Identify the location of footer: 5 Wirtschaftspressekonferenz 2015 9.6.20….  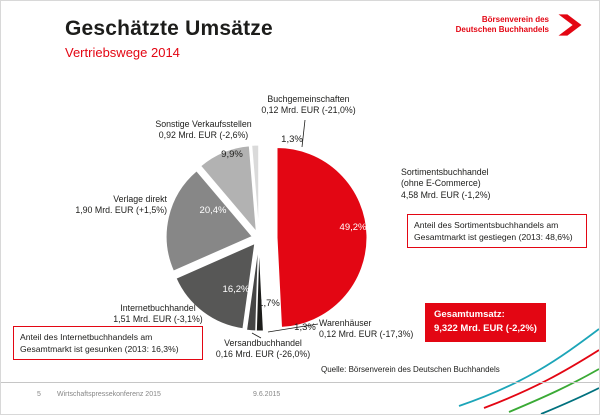
(300, 398).